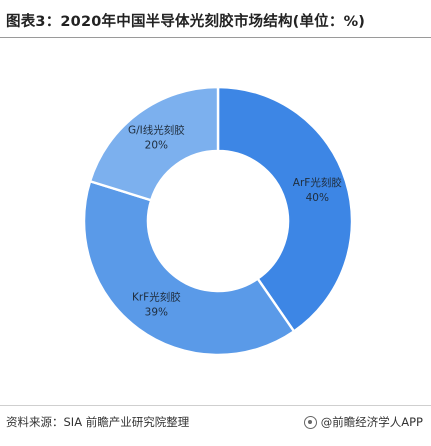  Describe the element at coordinates (156, 129) in the screenshot. I see `slice-category-label-3: G/I线光刻胶` at that location.